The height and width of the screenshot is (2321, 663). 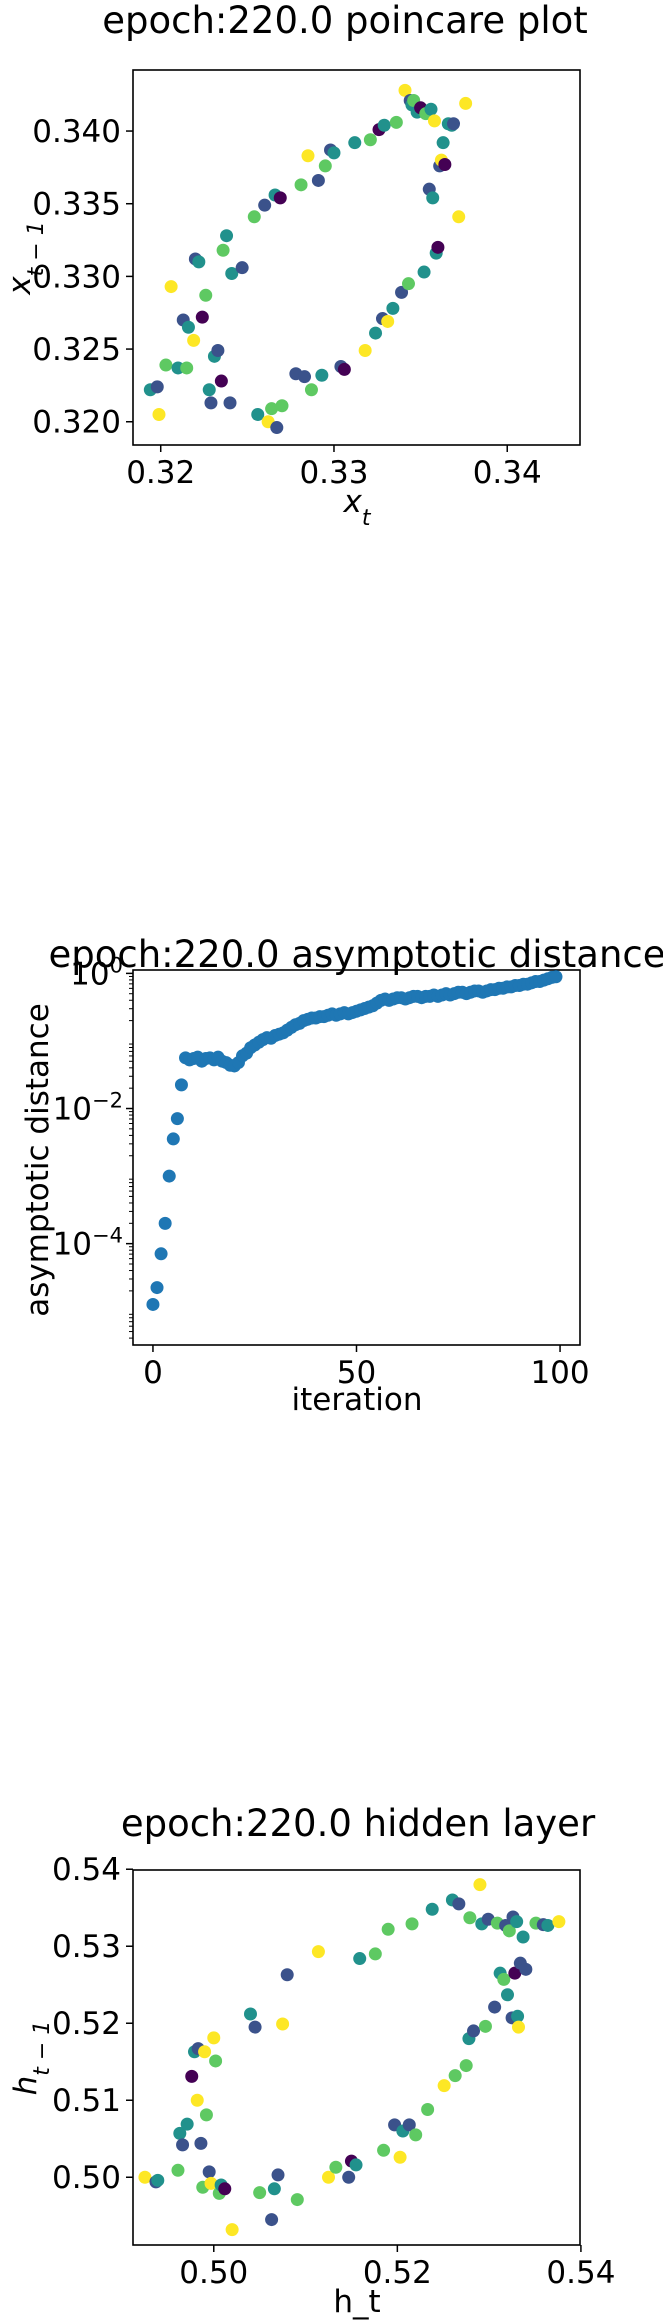 I want to click on x-tick-label: 100, so click(x=559, y=1373).